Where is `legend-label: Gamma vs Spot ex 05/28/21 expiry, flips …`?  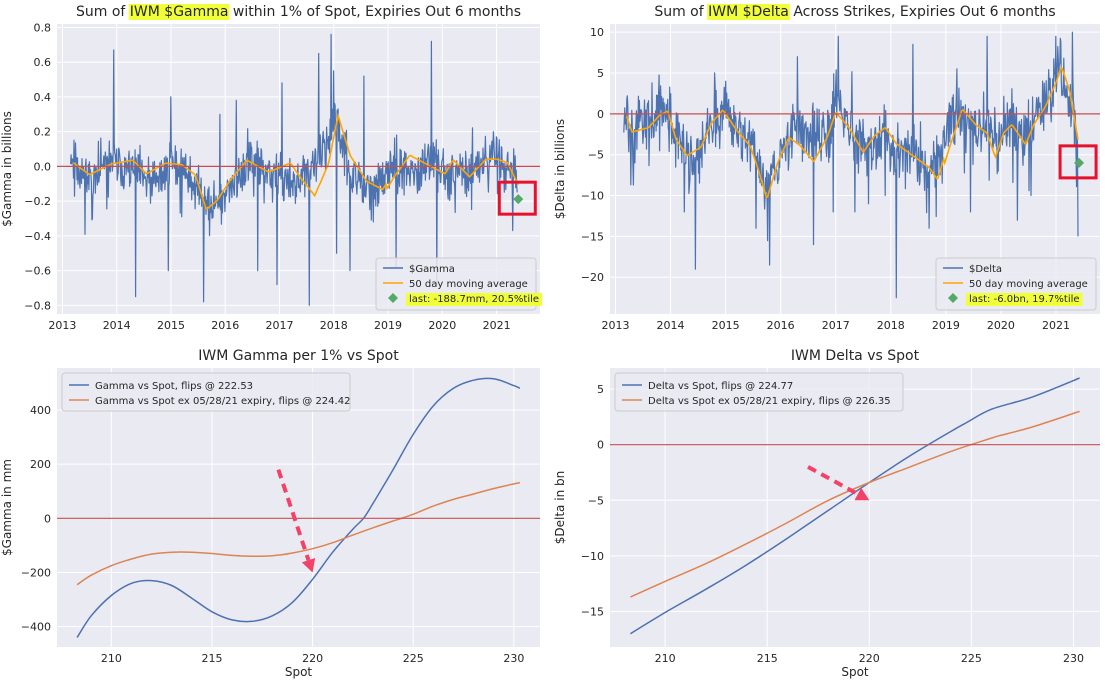 legend-label: Gamma vs Spot ex 05/28/21 expiry, flips … is located at coordinates (222, 401).